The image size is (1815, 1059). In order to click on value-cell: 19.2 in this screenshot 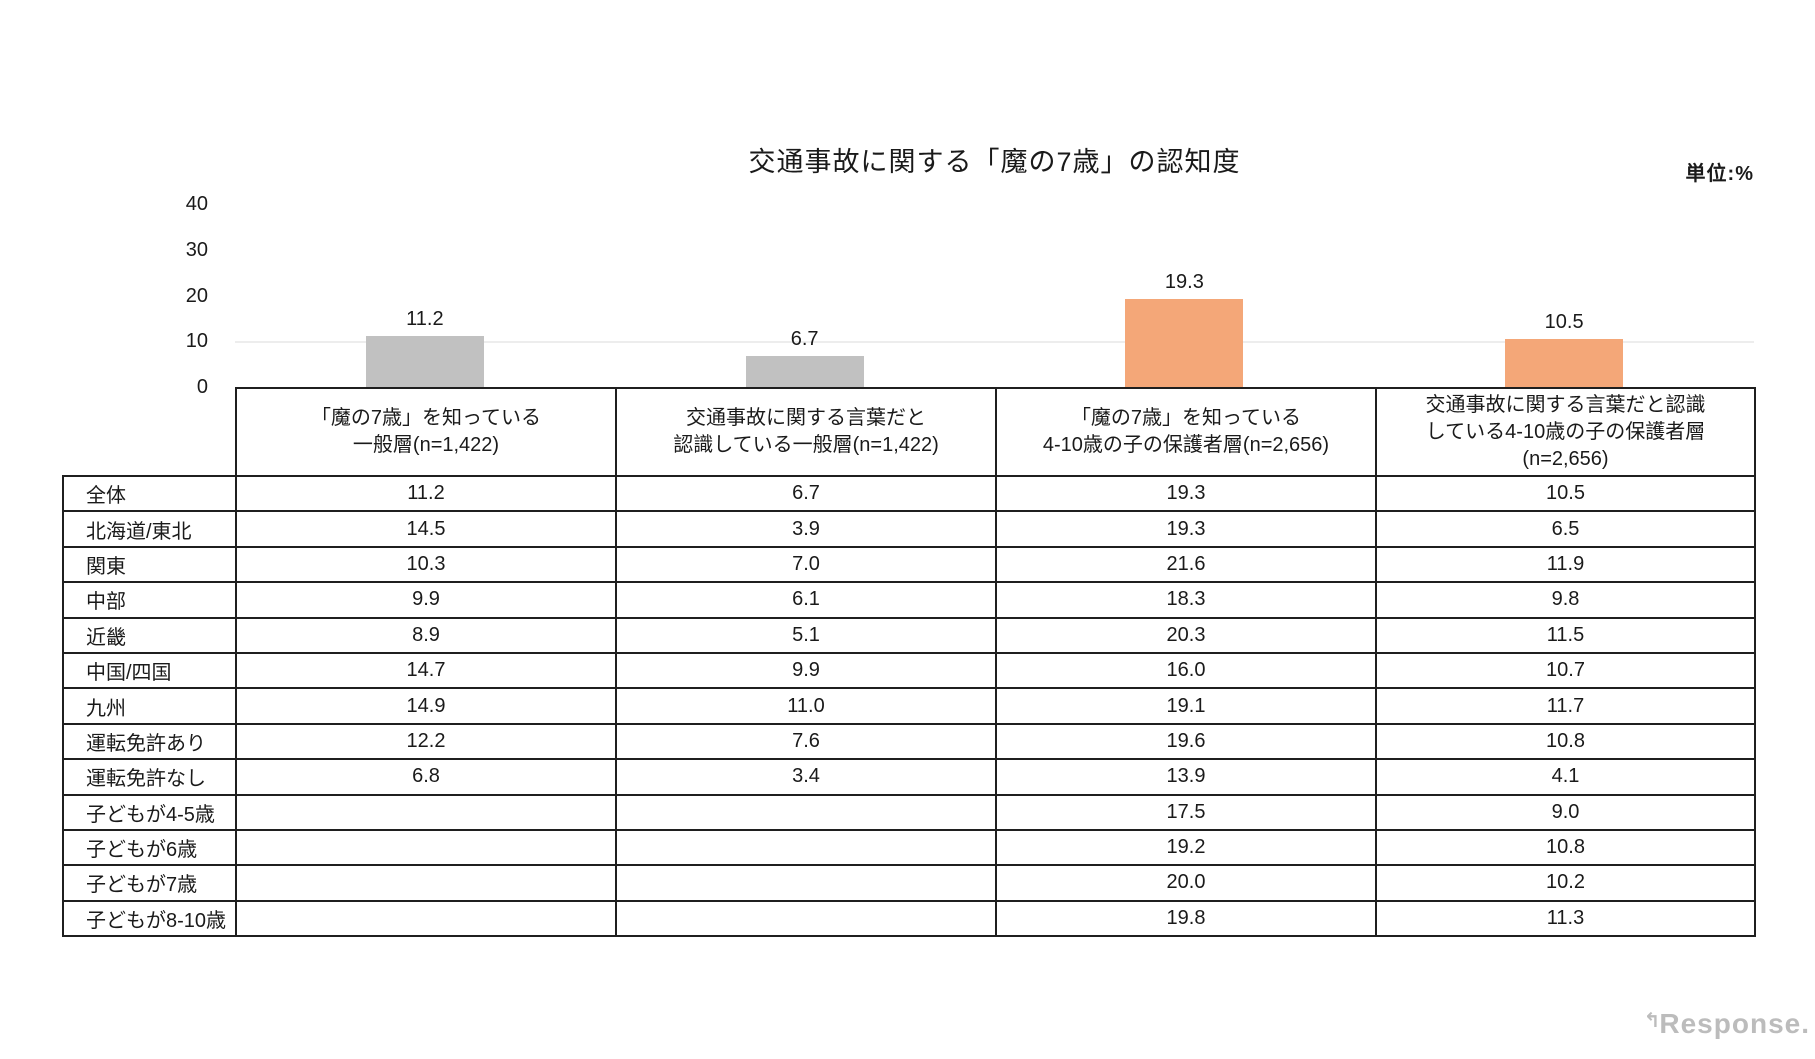, I will do `click(1186, 847)`.